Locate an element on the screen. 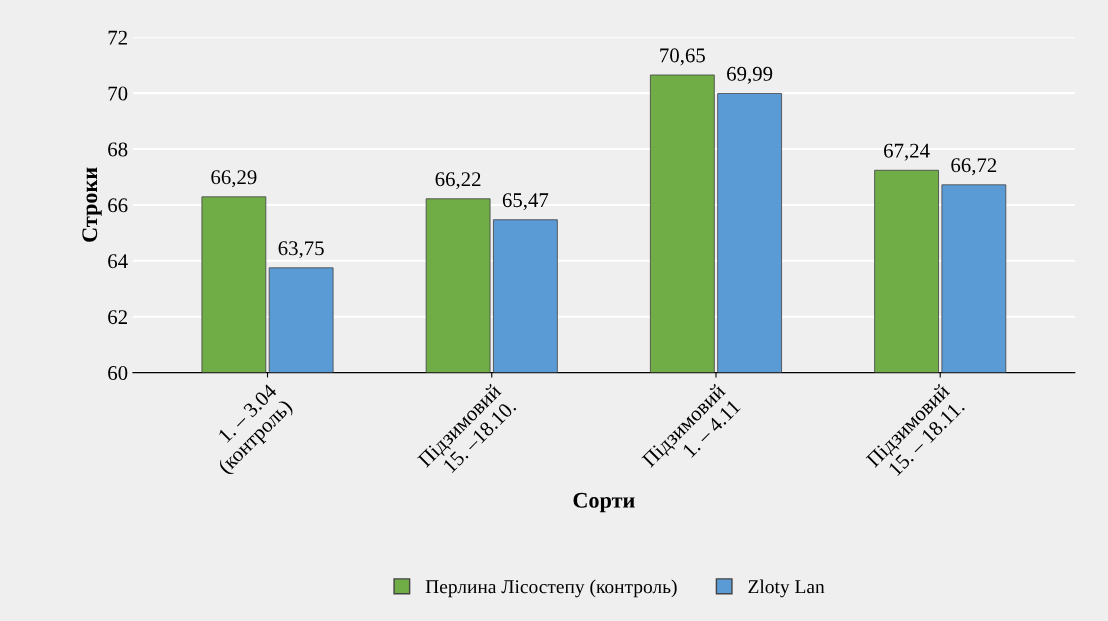 The image size is (1108, 621). data-label: 69,99 is located at coordinates (750, 75).